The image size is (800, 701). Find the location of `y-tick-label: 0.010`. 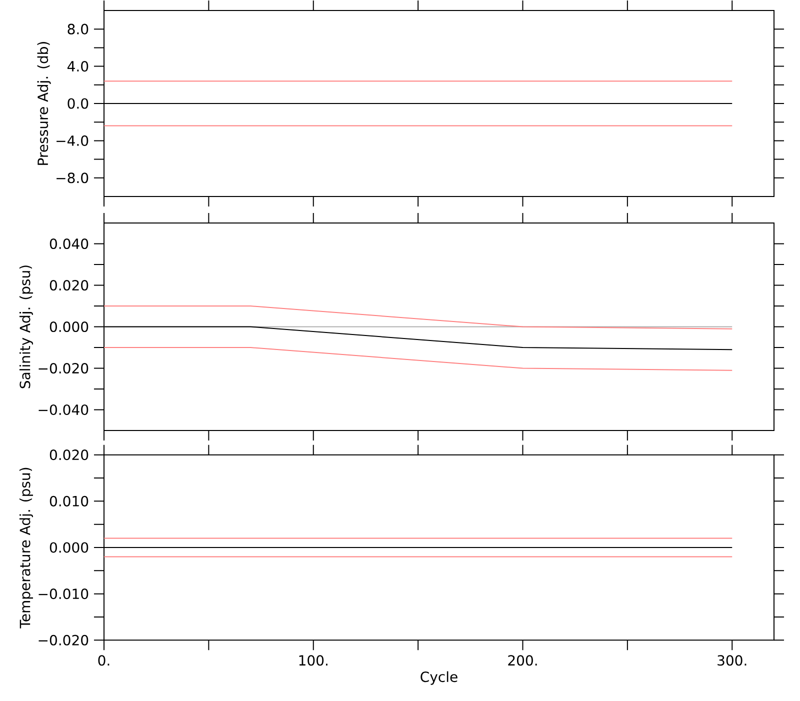

y-tick-label: 0.010 is located at coordinates (69, 501).